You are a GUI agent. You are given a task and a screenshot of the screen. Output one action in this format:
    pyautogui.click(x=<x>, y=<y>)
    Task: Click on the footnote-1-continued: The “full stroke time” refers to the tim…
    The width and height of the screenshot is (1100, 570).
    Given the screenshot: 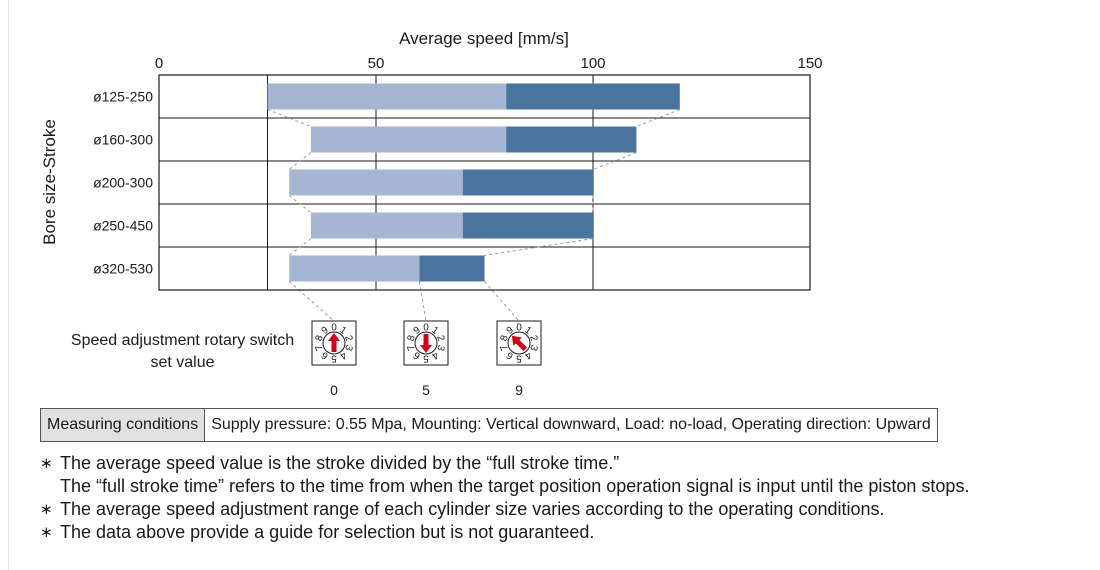 What is the action you would take?
    pyautogui.click(x=504, y=486)
    